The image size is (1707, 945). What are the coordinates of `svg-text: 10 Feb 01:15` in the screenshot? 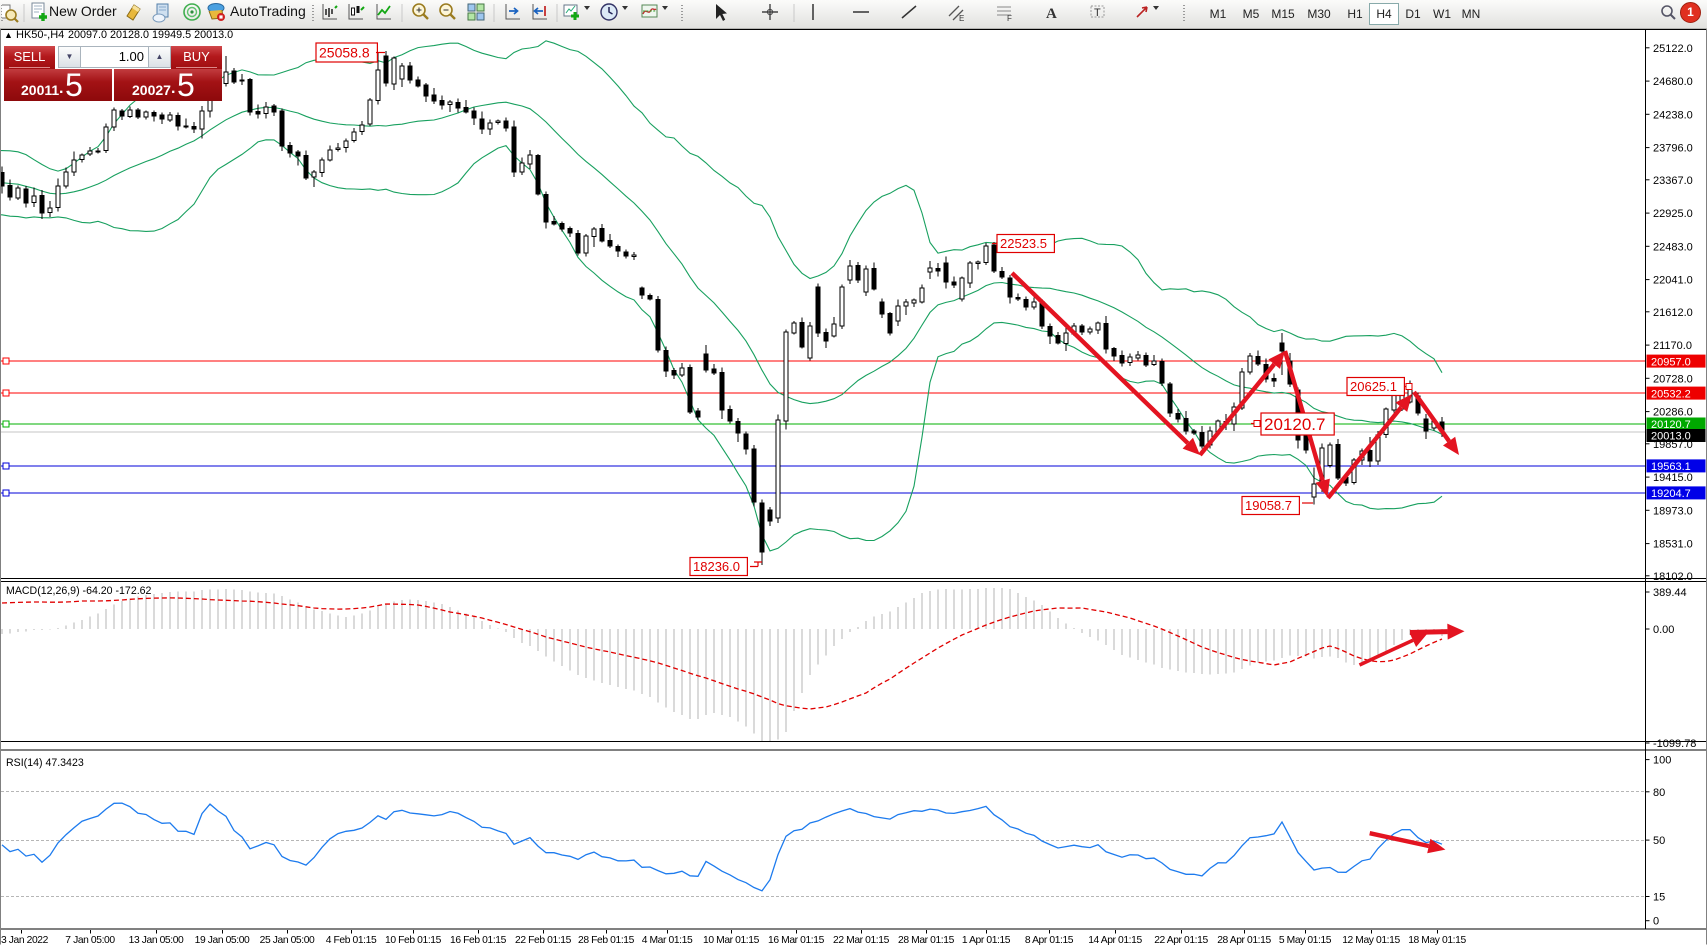 It's located at (413, 940).